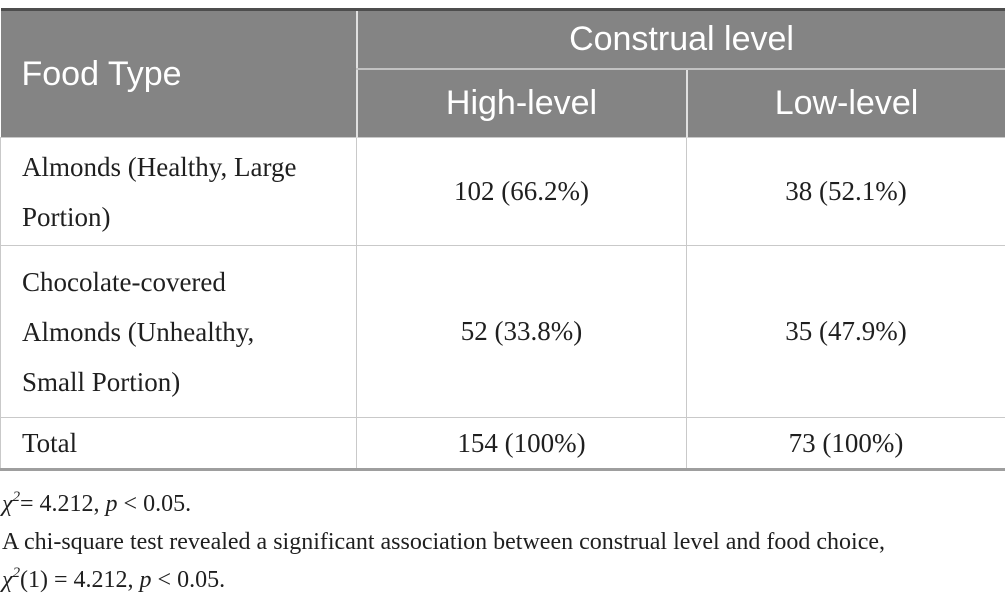  I want to click on row-label-cell: Total, so click(178, 443).